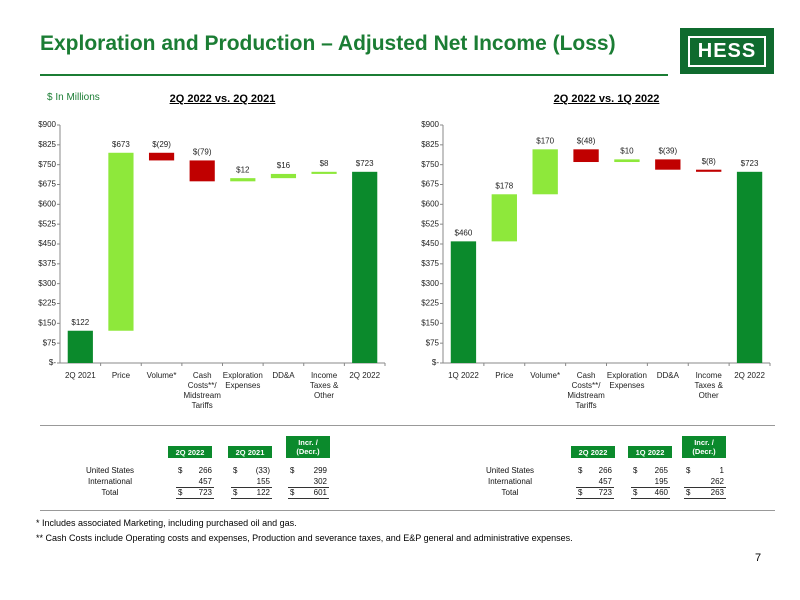 The image size is (800, 600). I want to click on cell-value: 155, so click(263, 481).